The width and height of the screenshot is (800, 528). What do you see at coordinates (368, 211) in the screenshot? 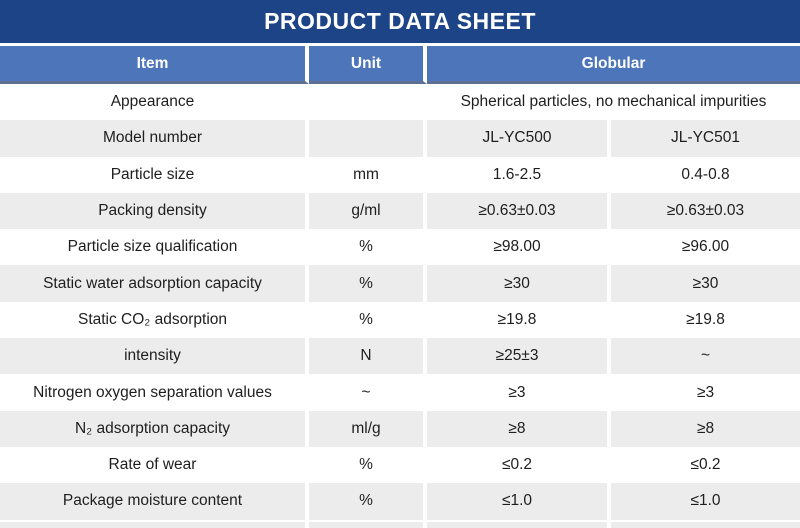
I see `unit-cell: g/ml` at bounding box center [368, 211].